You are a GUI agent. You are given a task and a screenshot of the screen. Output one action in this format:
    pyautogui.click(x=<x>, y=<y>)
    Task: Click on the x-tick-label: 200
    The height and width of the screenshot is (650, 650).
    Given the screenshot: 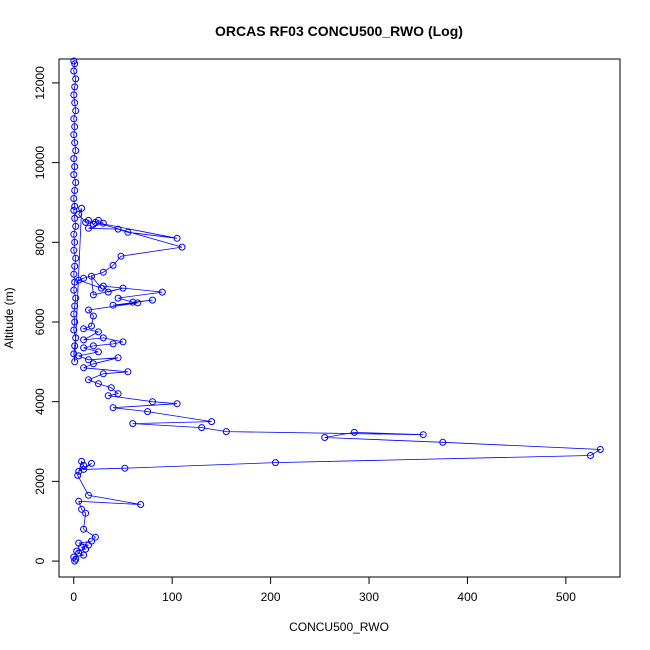 What is the action you would take?
    pyautogui.click(x=271, y=597)
    